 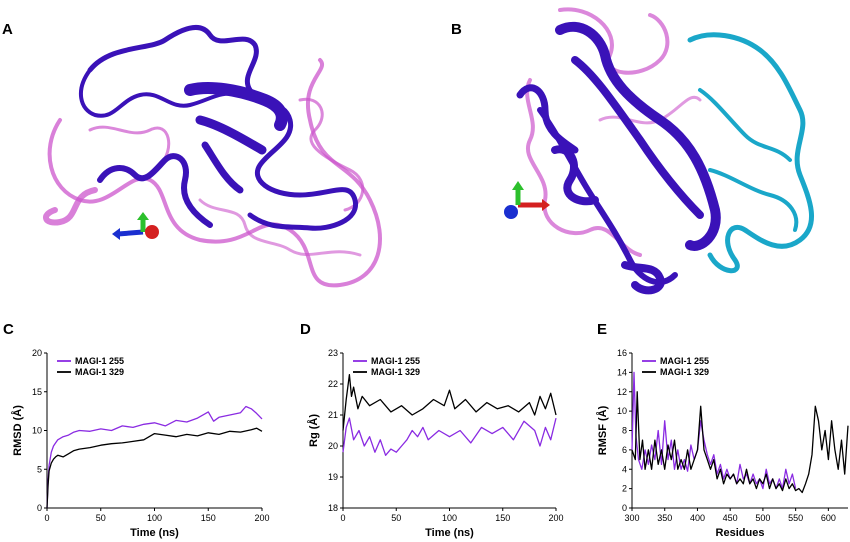 I want to click on y-tick-label: 16, so click(x=622, y=353).